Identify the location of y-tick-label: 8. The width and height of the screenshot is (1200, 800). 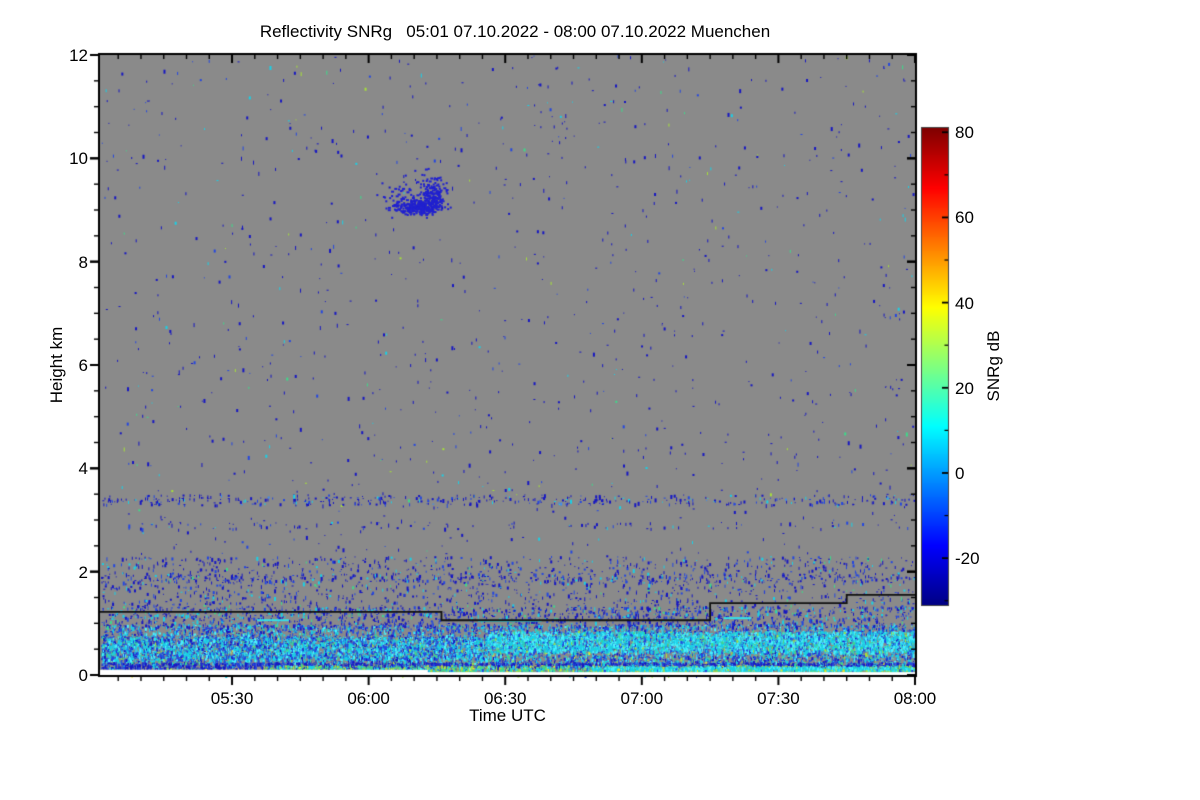
(83, 262).